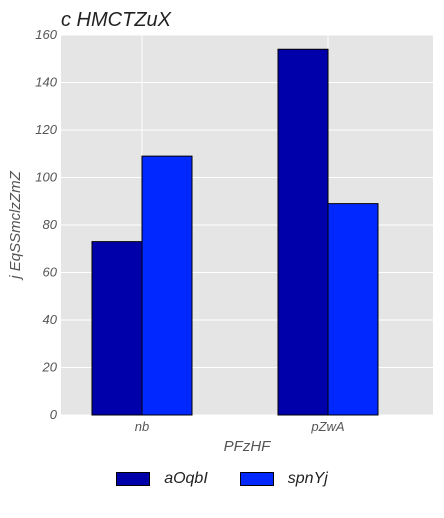 This screenshot has height=518, width=444. I want to click on x-tick-label: pZwA, so click(327, 426).